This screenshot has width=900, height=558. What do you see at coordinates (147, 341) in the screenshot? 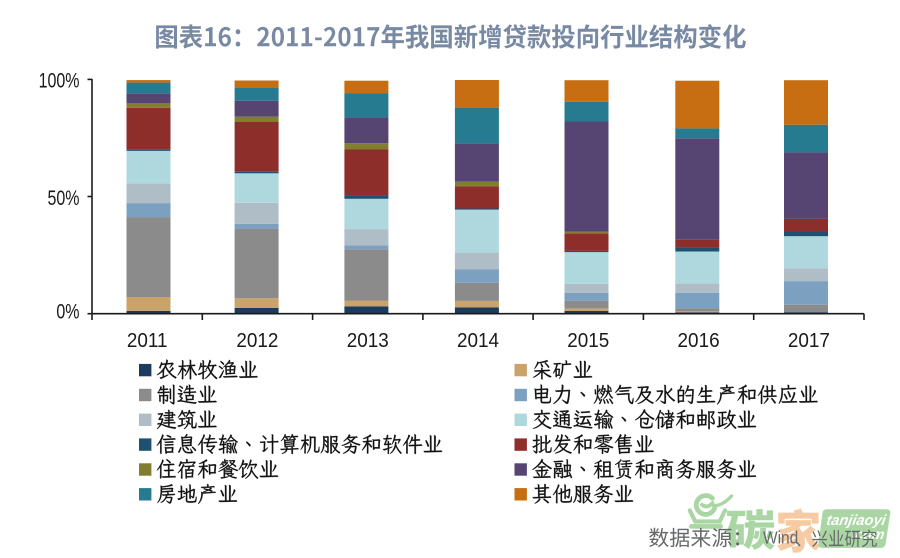
I see `svg-text: 2011` at bounding box center [147, 341].